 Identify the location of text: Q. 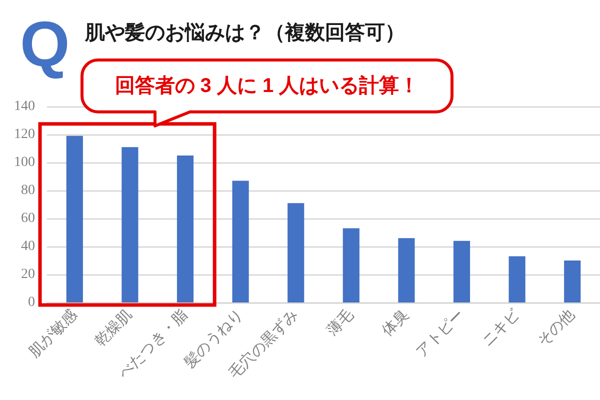
(45, 44).